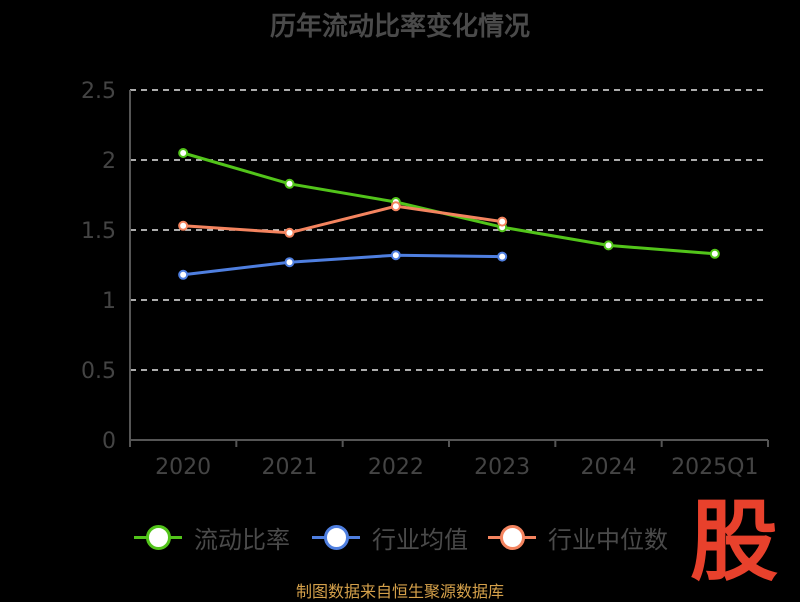 The height and width of the screenshot is (602, 800). What do you see at coordinates (609, 467) in the screenshot?
I see `x-tick-label: 2024` at bounding box center [609, 467].